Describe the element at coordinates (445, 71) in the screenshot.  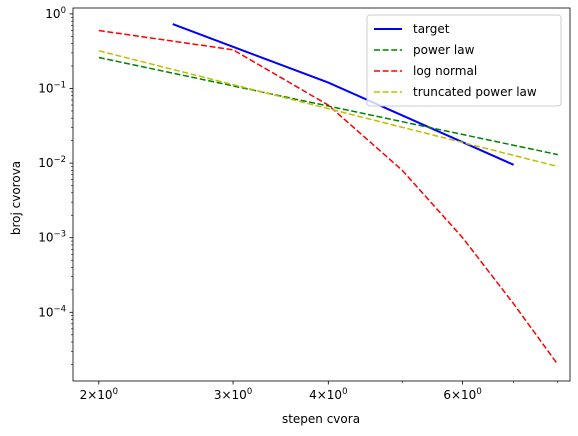
I see `legend-label: log normal` at that location.